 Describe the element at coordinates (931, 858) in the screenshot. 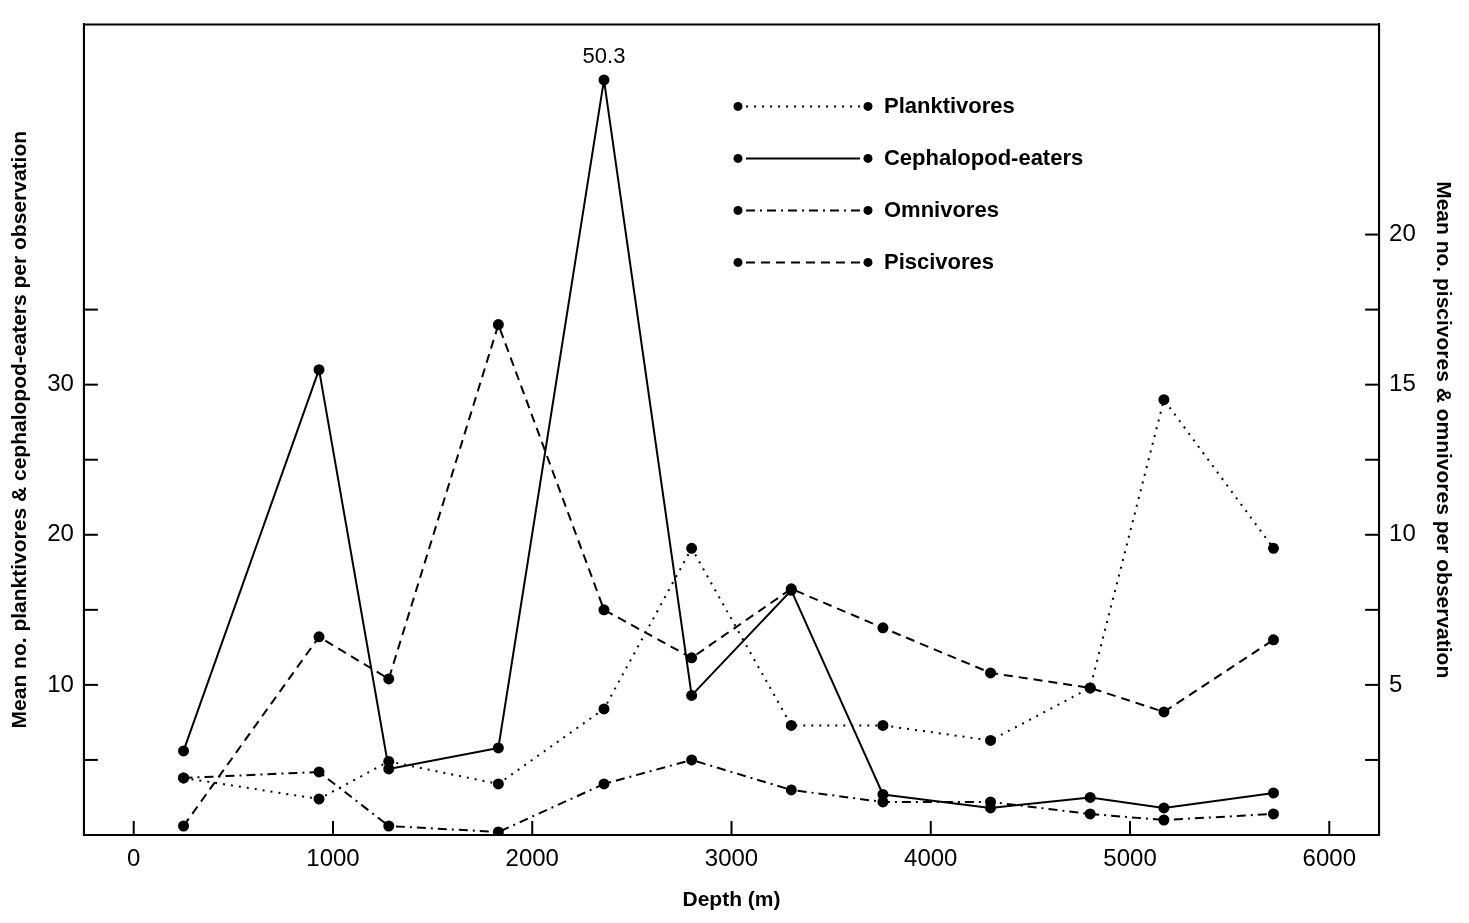

I see `x-tick-label: 4000` at that location.